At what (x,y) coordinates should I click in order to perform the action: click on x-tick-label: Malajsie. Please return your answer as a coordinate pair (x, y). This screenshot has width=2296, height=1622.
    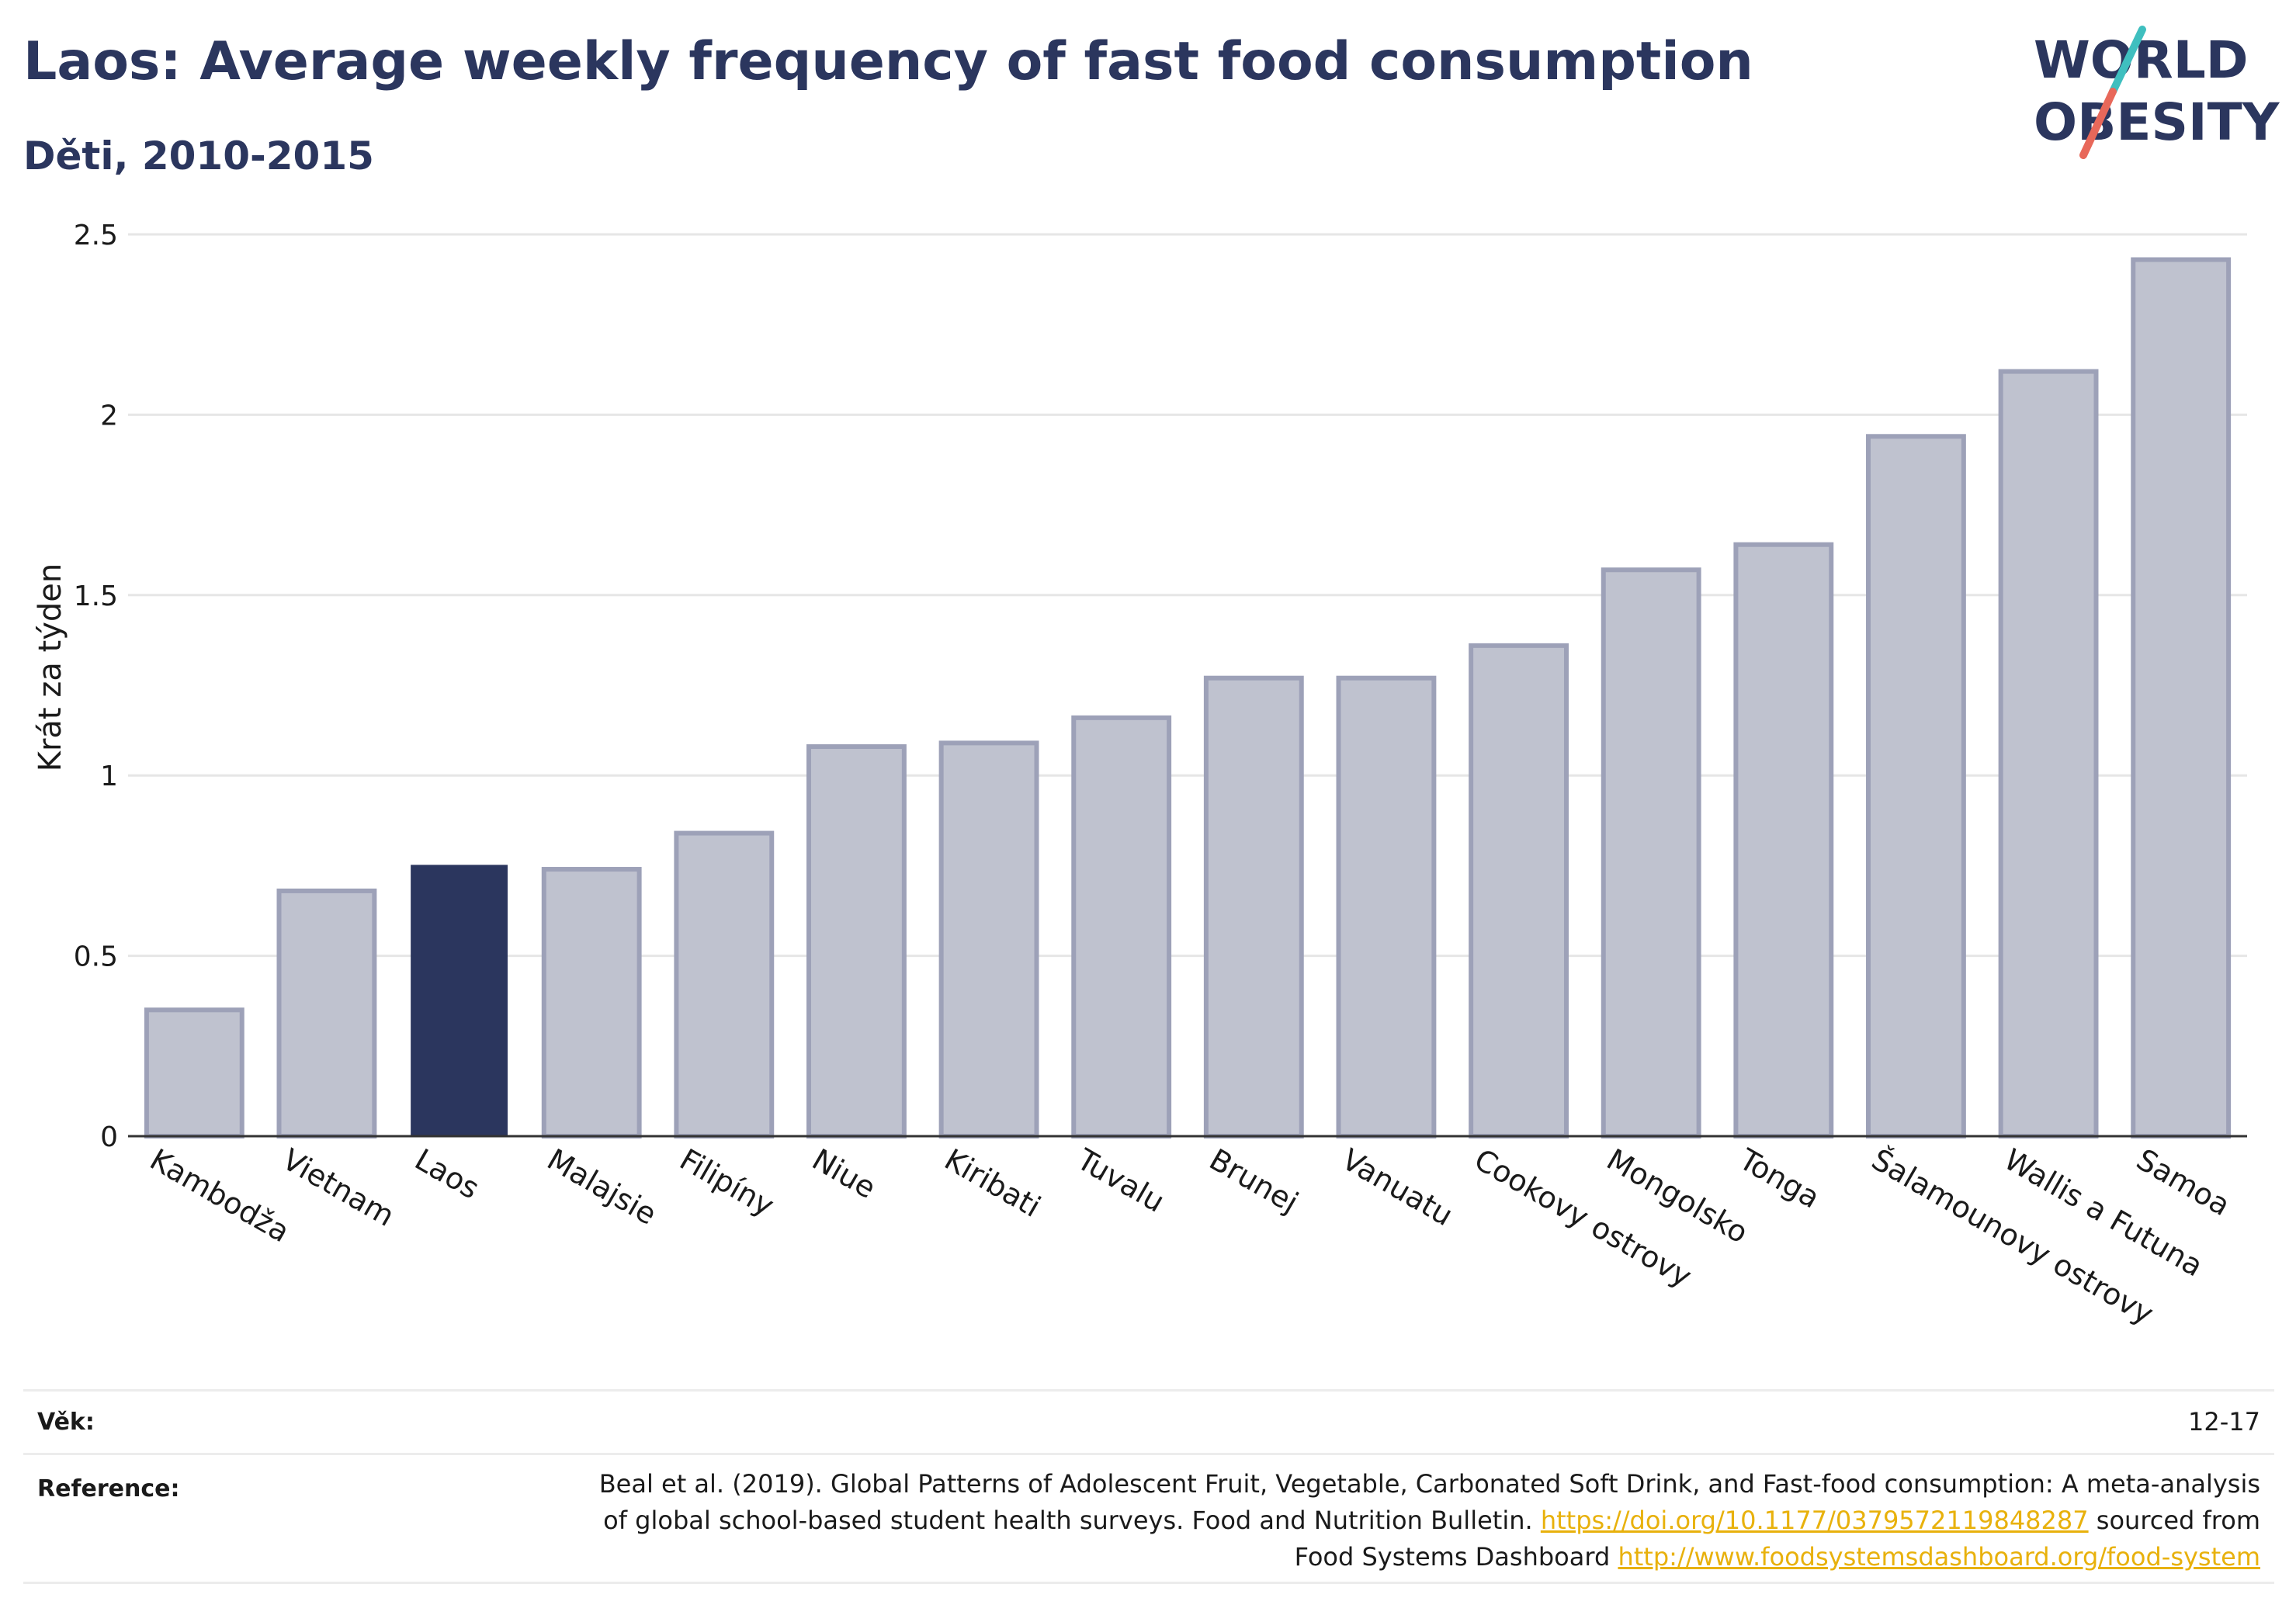
    Looking at the image, I should click on (602, 1187).